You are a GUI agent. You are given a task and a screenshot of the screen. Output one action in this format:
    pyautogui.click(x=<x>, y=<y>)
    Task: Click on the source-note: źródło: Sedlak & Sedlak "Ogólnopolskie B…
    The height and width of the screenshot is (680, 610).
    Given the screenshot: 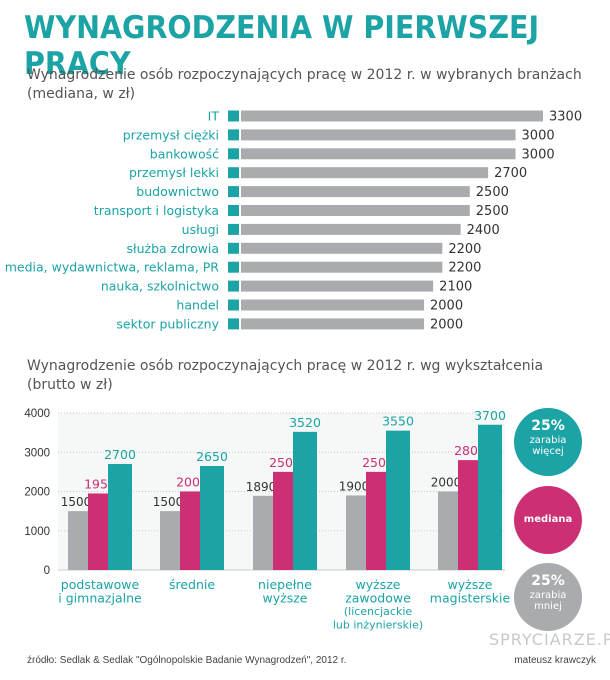 What is the action you would take?
    pyautogui.click(x=187, y=660)
    